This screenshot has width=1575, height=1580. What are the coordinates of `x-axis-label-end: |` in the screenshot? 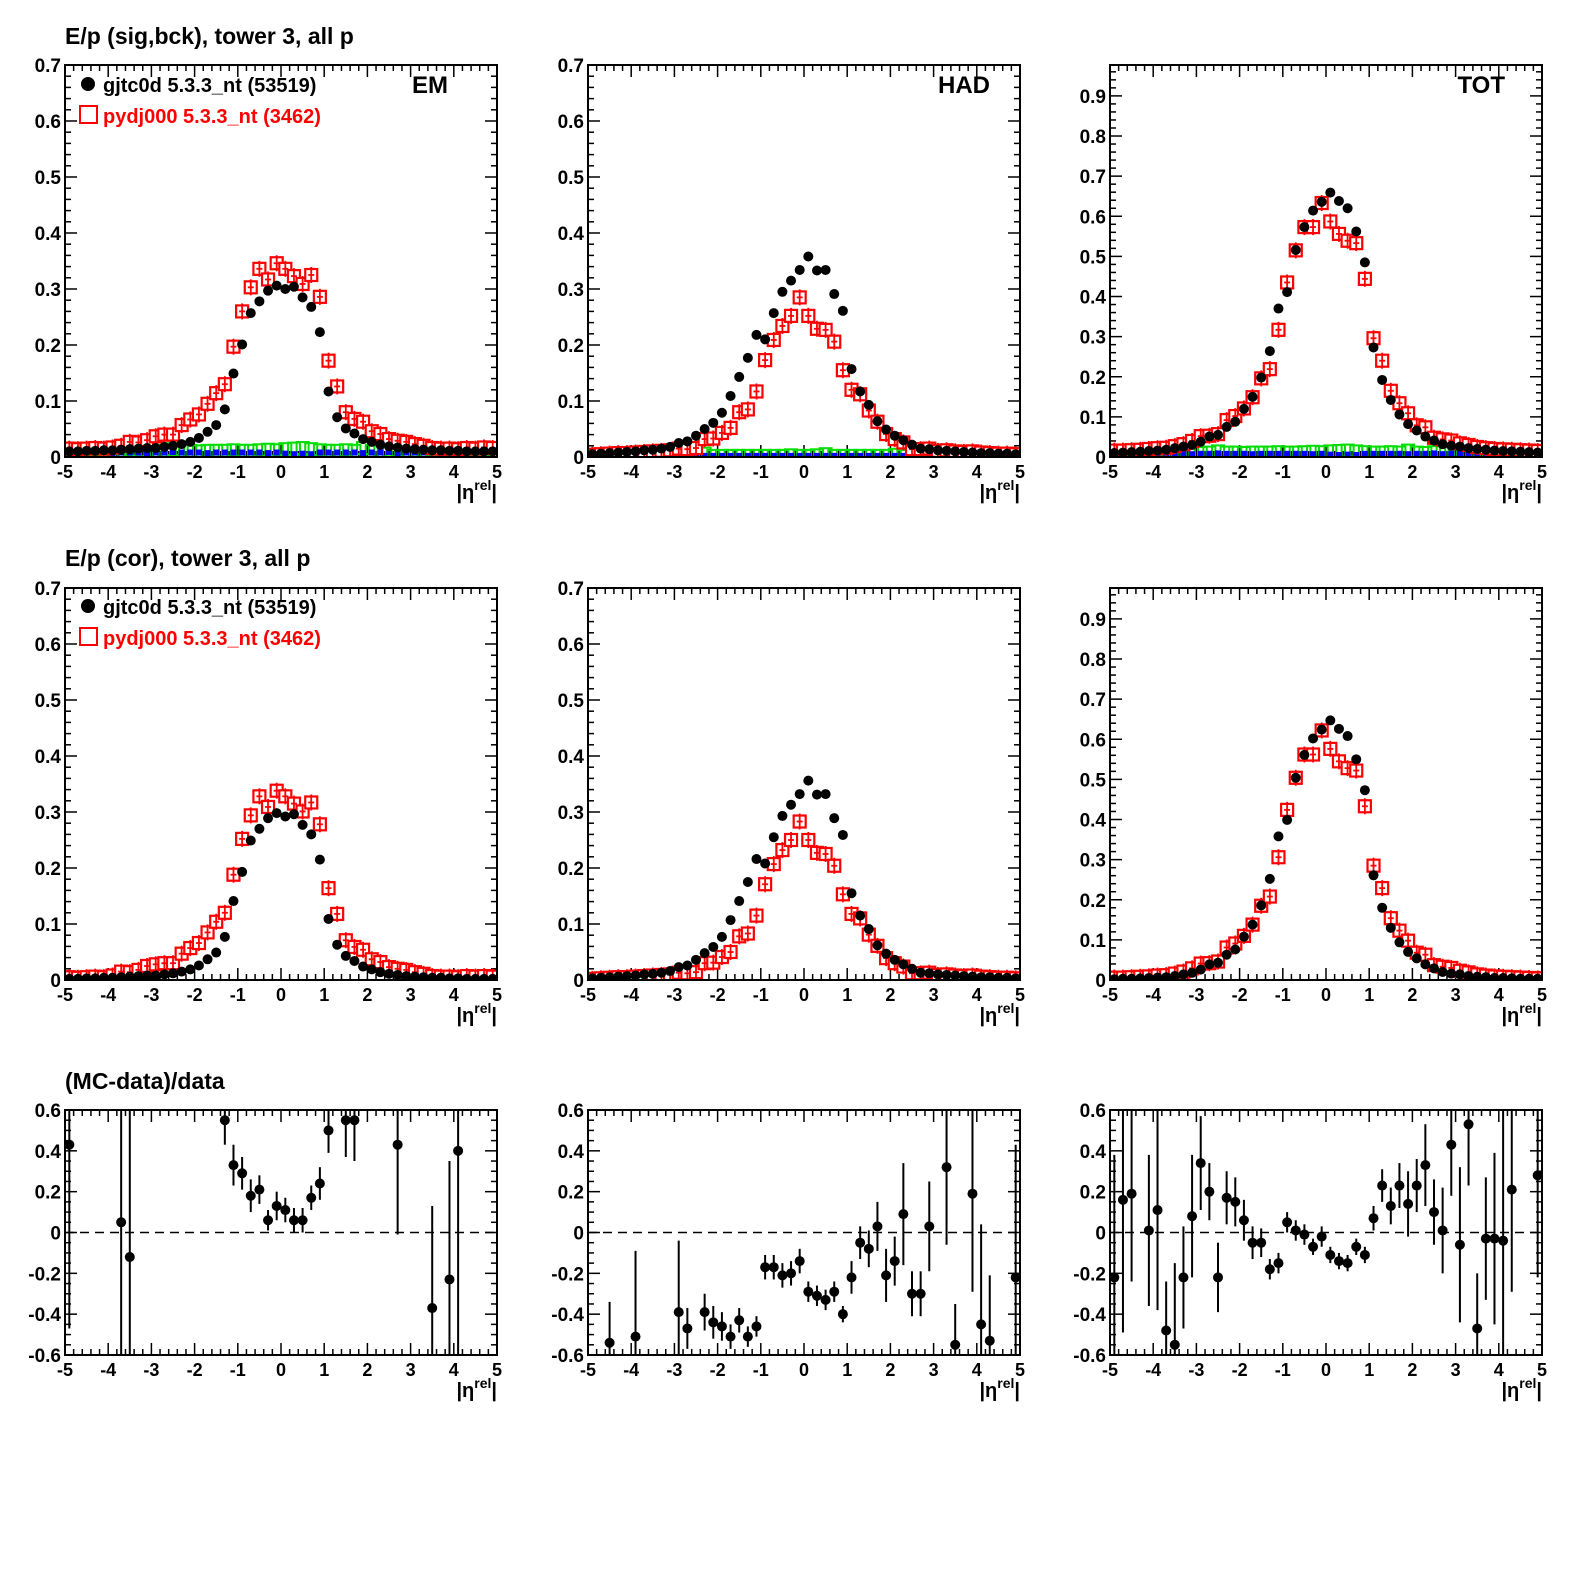 It's located at (1539, 1016).